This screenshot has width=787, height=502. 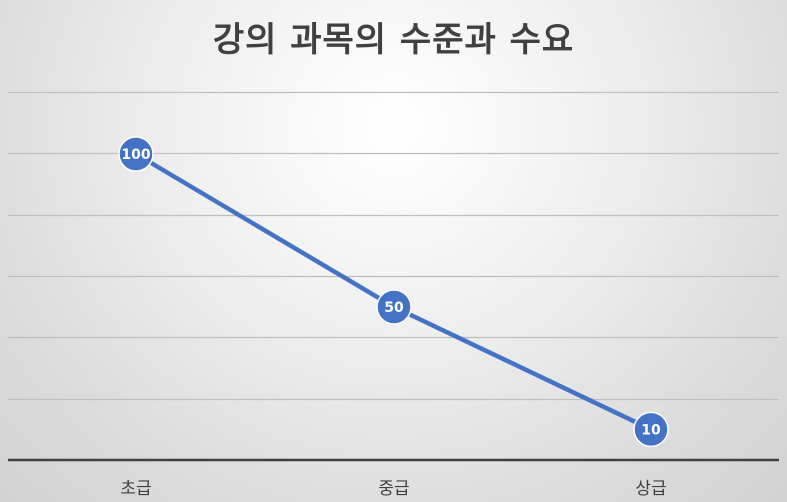 I want to click on chart-title: 강의 과목의 수준과 수요, so click(x=393, y=40).